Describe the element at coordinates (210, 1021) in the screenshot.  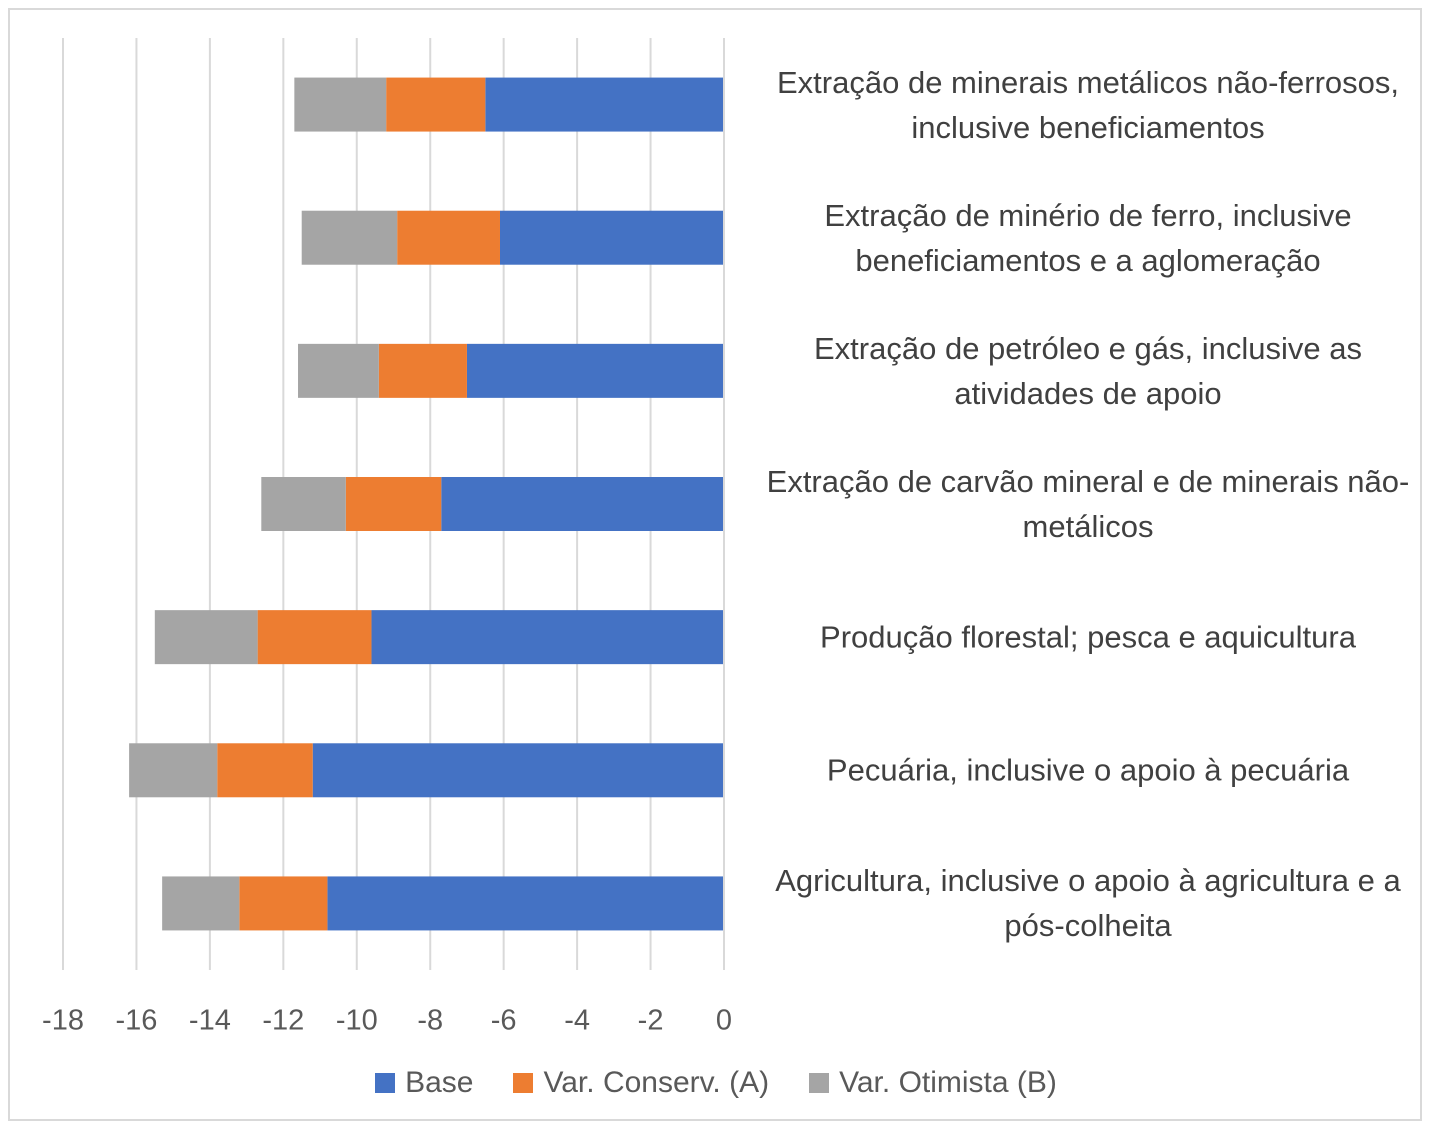
I see `x-tick-label: -14` at that location.